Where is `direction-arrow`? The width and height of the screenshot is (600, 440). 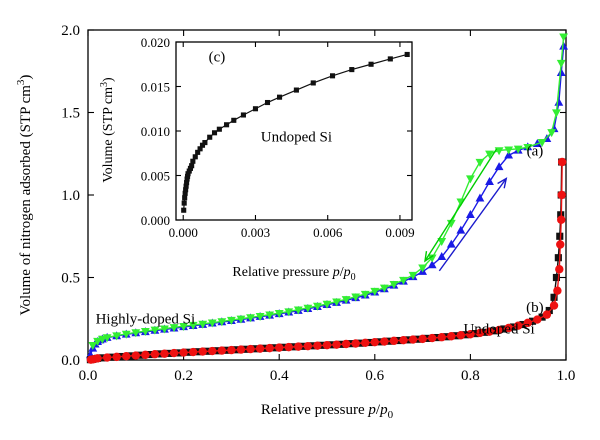 direction-arrow is located at coordinates (473, 224).